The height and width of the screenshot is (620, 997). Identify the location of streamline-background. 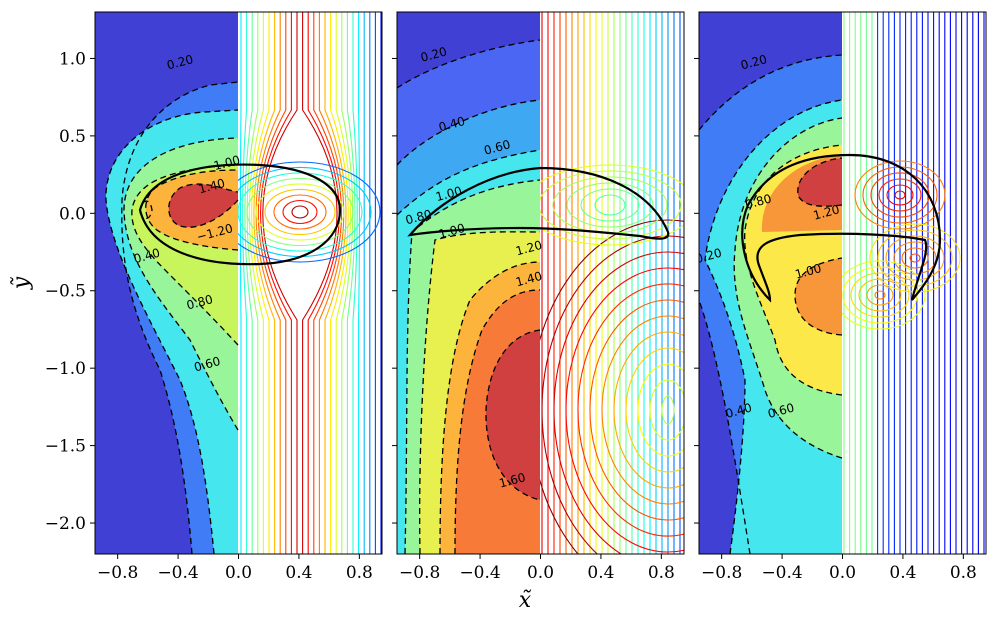
(310, 283).